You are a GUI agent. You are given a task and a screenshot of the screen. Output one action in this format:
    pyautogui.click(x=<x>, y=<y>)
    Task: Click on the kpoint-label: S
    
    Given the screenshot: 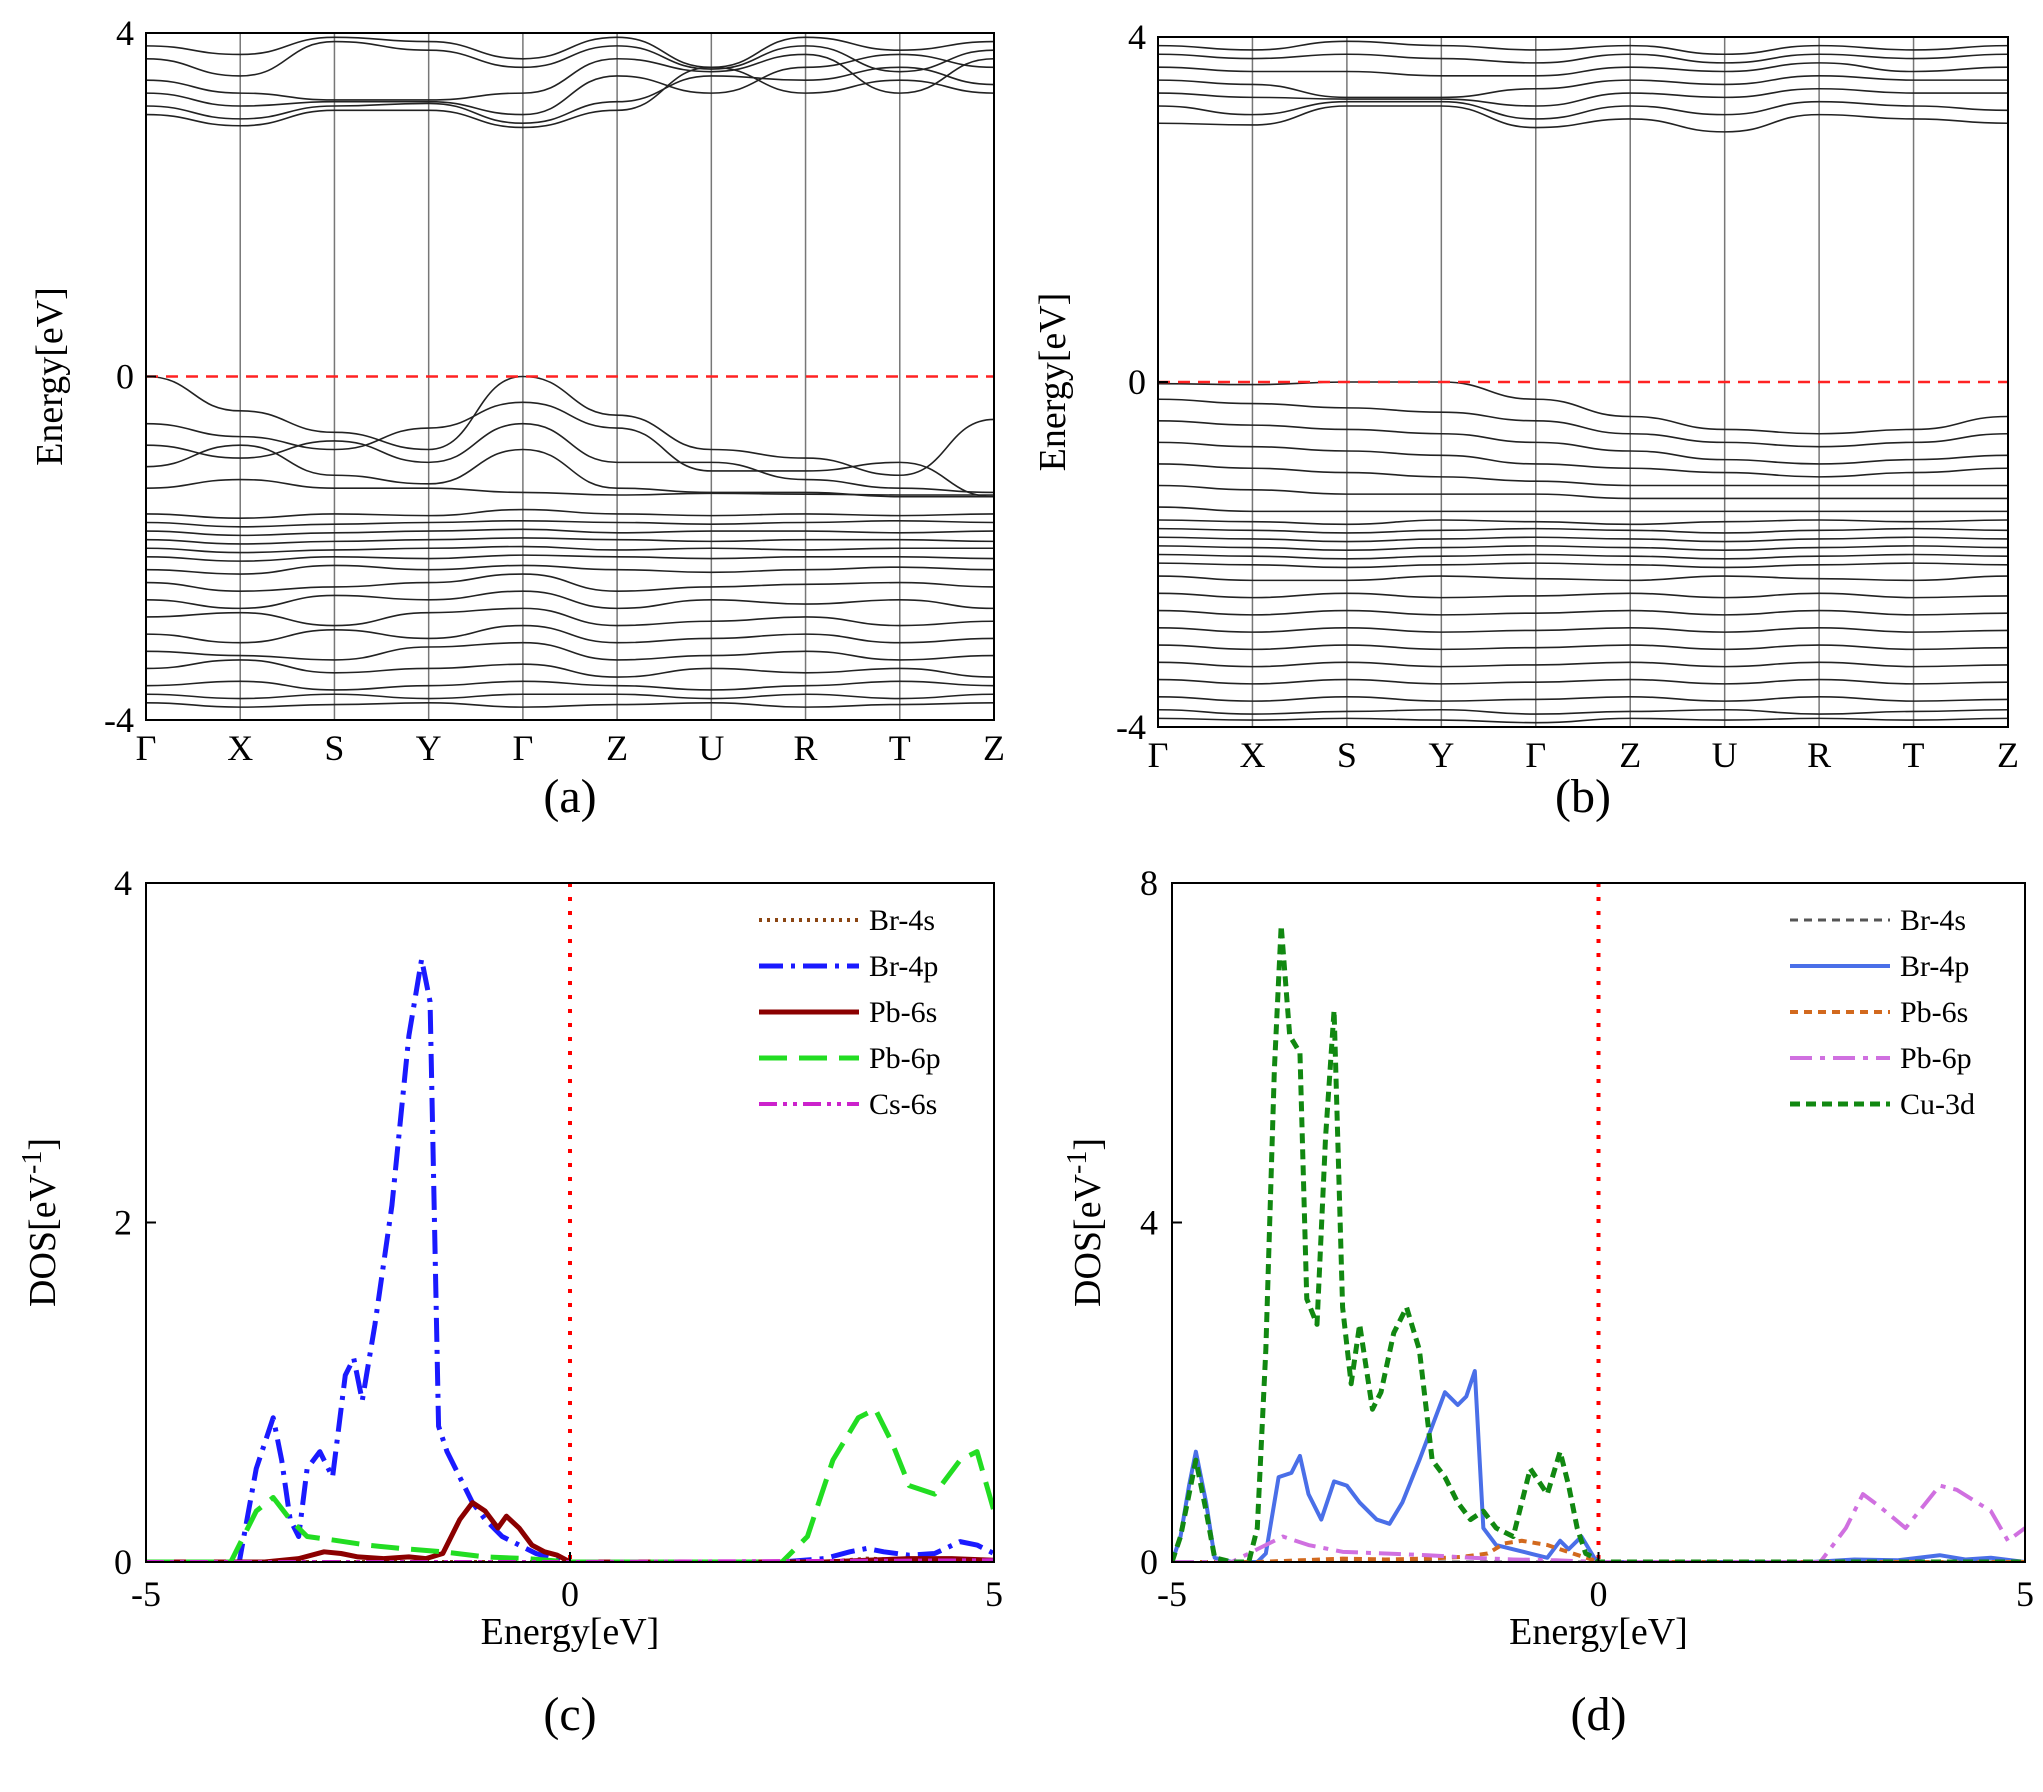 What is the action you would take?
    pyautogui.click(x=334, y=748)
    